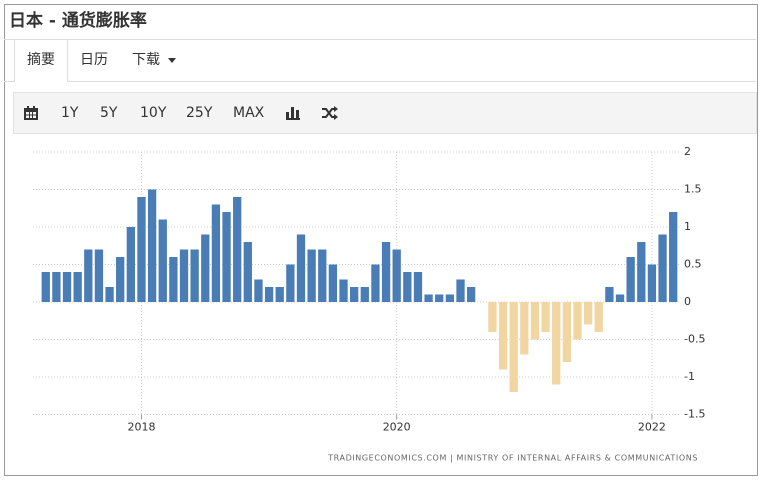 This screenshot has width=762, height=480. I want to click on y-tick-label: 0.5, so click(693, 264).